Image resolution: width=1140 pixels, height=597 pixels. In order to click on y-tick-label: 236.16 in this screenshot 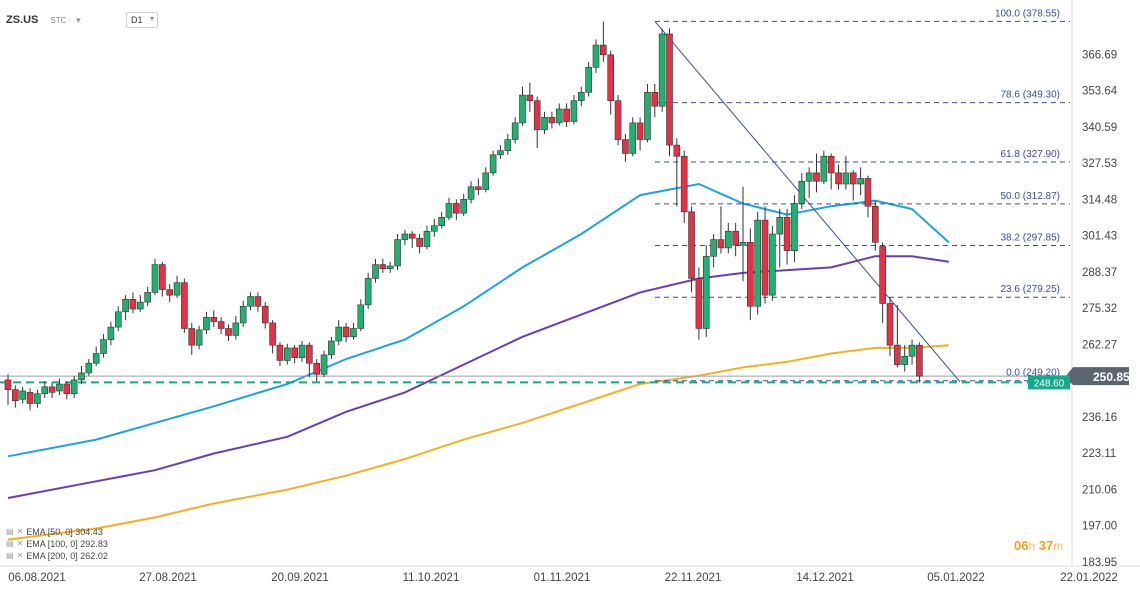, I will do `click(1099, 418)`.